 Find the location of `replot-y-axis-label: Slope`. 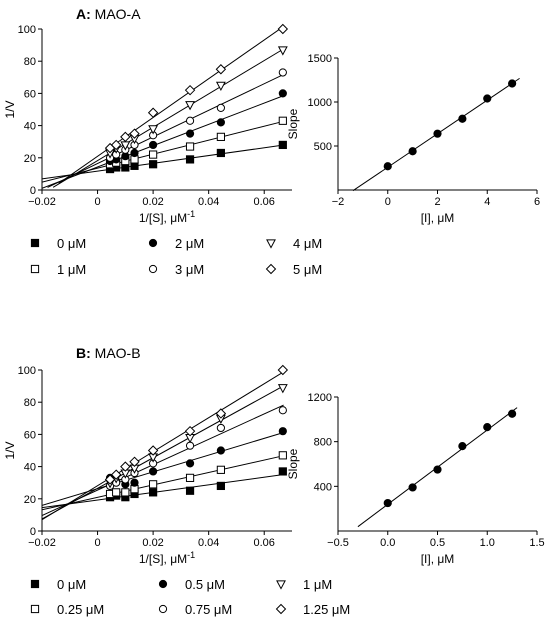

replot-y-axis-label: Slope is located at coordinates (293, 123).